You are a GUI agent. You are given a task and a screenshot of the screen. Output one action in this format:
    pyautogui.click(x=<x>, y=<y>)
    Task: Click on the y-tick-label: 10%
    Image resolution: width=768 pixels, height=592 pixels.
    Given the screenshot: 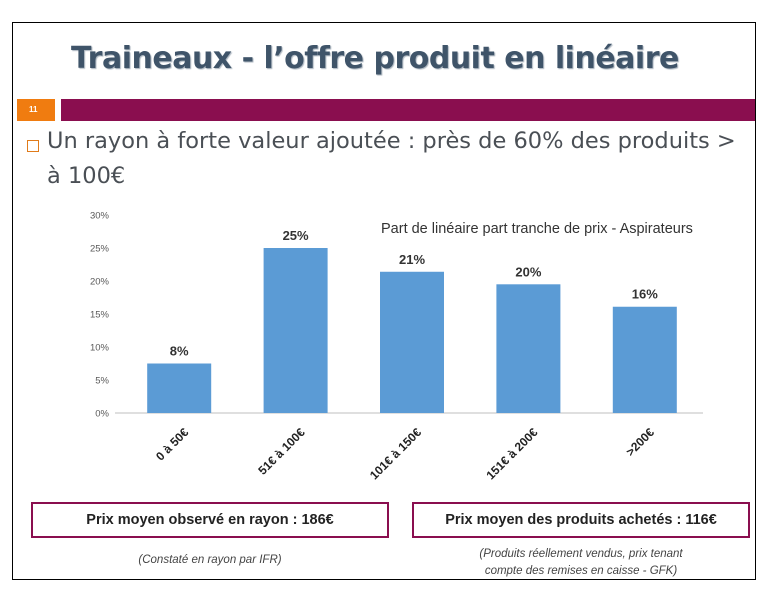 What is the action you would take?
    pyautogui.click(x=100, y=348)
    